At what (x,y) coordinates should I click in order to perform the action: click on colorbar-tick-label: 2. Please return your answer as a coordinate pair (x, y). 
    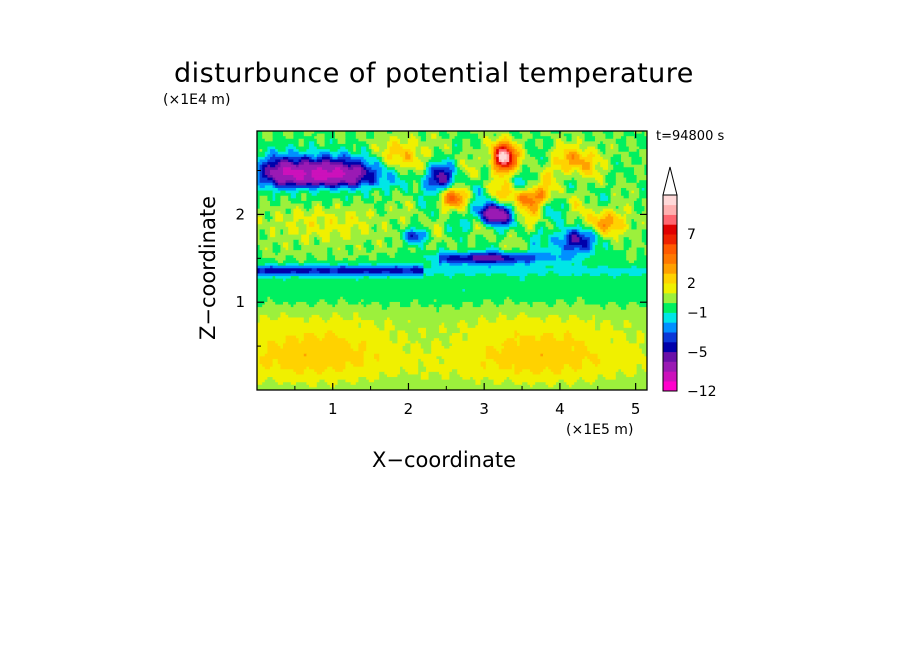
    Looking at the image, I should click on (691, 284).